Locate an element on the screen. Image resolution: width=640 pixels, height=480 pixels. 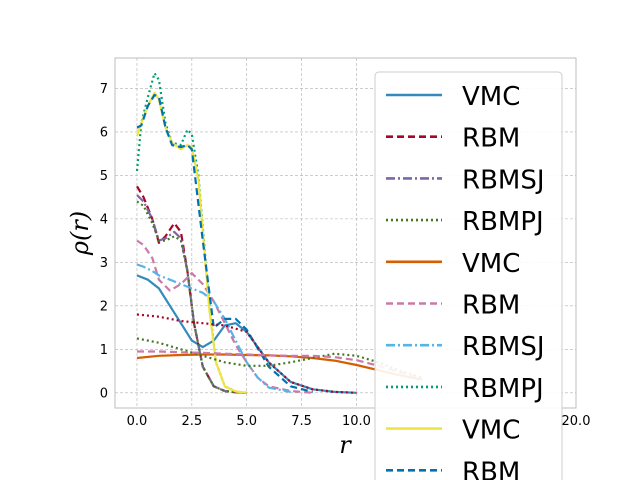
x-tick-labels: 0.0 2.5 5.0 7.5 10.0 20.0 is located at coordinates (359, 421).